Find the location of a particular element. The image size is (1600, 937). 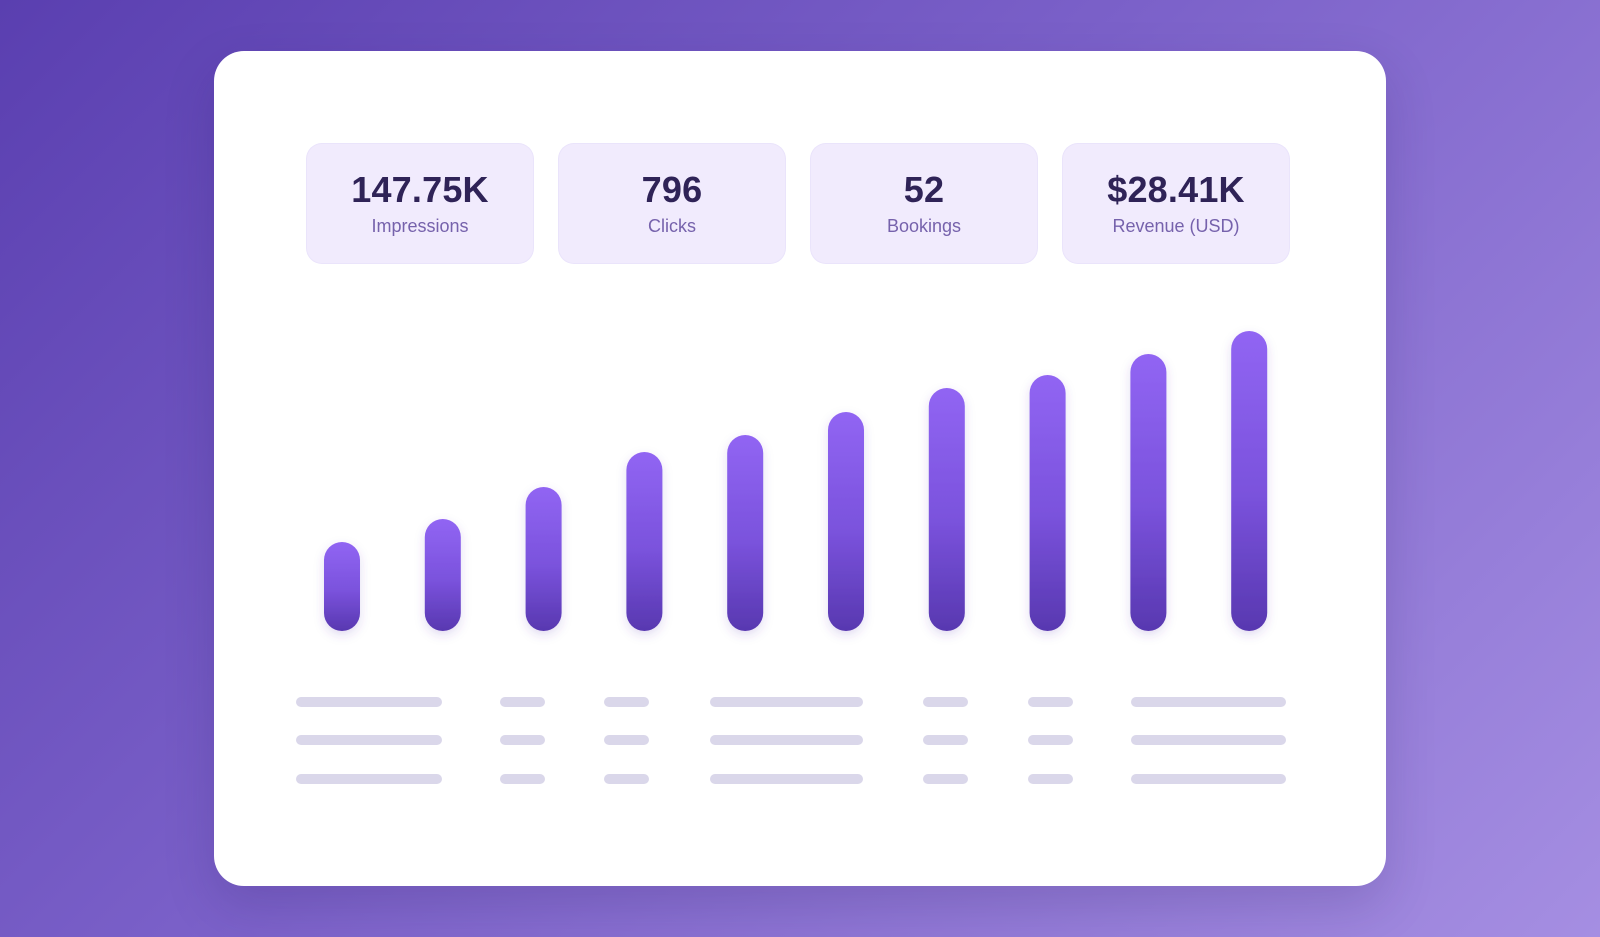

impressions-stat-card: 147.75K Impressions is located at coordinates (420, 203).